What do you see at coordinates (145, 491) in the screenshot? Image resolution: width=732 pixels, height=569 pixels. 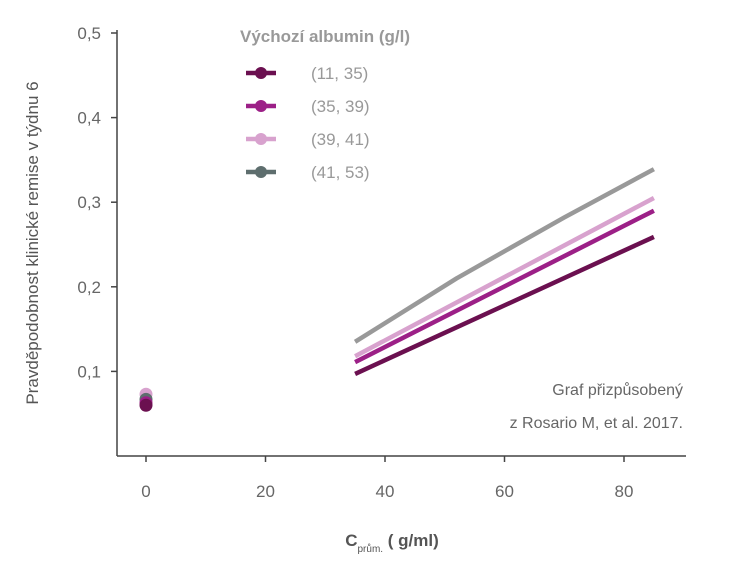 I see `x-tick-label: 0` at bounding box center [145, 491].